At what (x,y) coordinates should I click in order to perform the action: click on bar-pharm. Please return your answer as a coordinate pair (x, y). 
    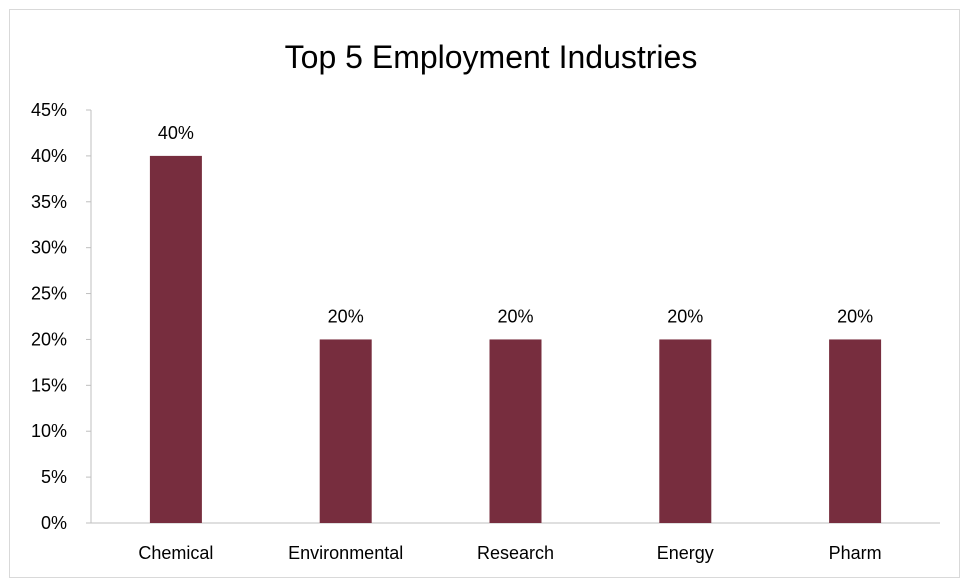
    Looking at the image, I should click on (855, 431).